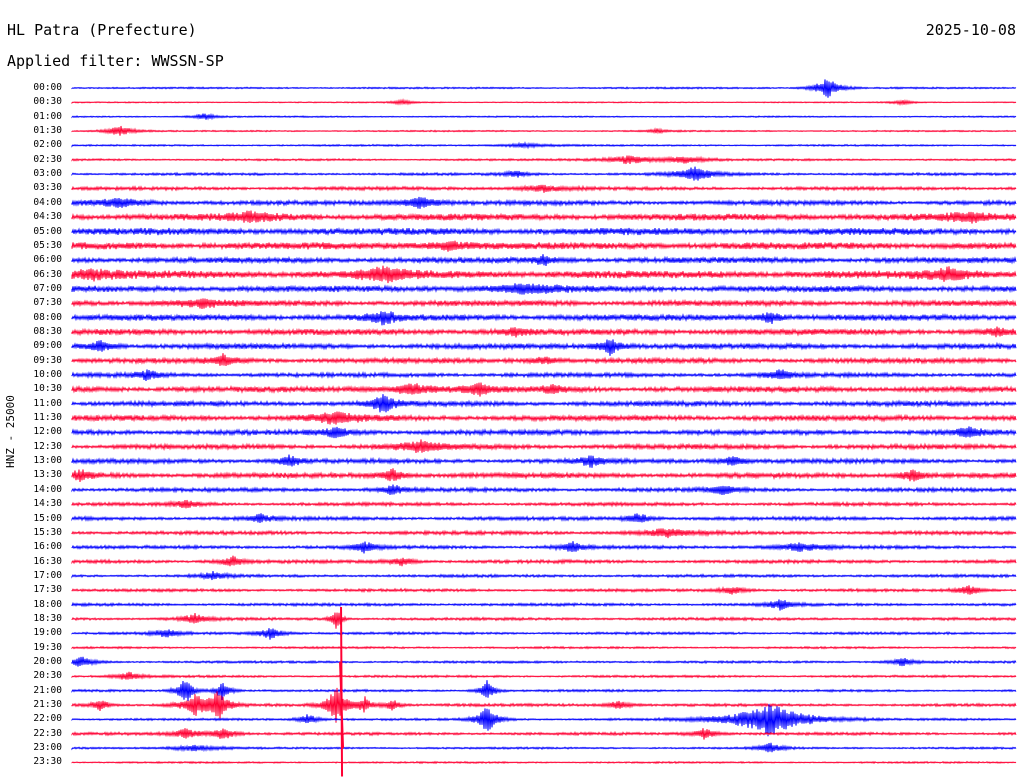 The image size is (1024, 780). What do you see at coordinates (47, 231) in the screenshot?
I see `time-label: 05:00` at bounding box center [47, 231].